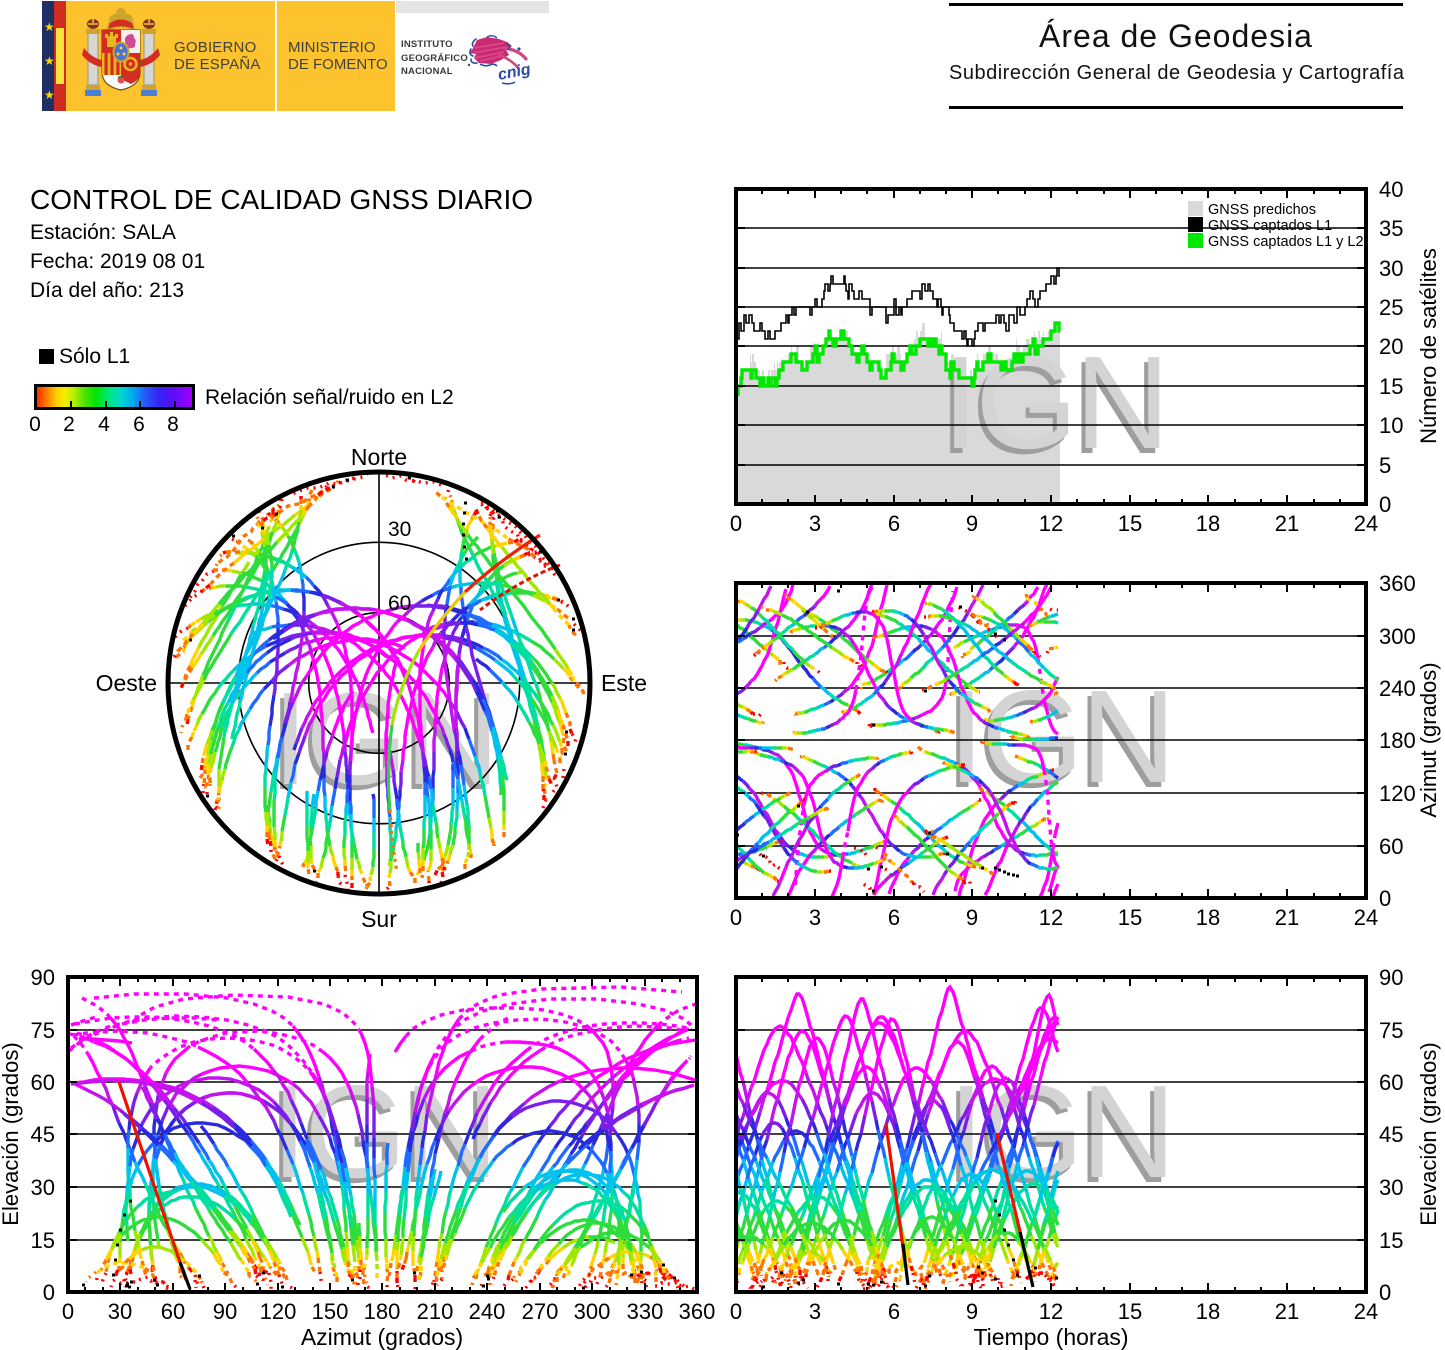  I want to click on svg-text: Sur, so click(379, 919).